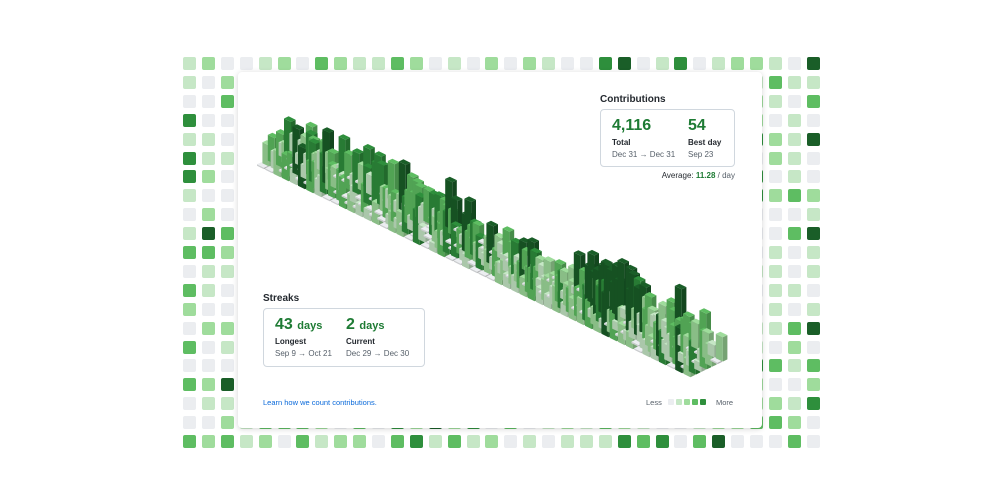  I want to click on total-value: 4,116, so click(632, 125).